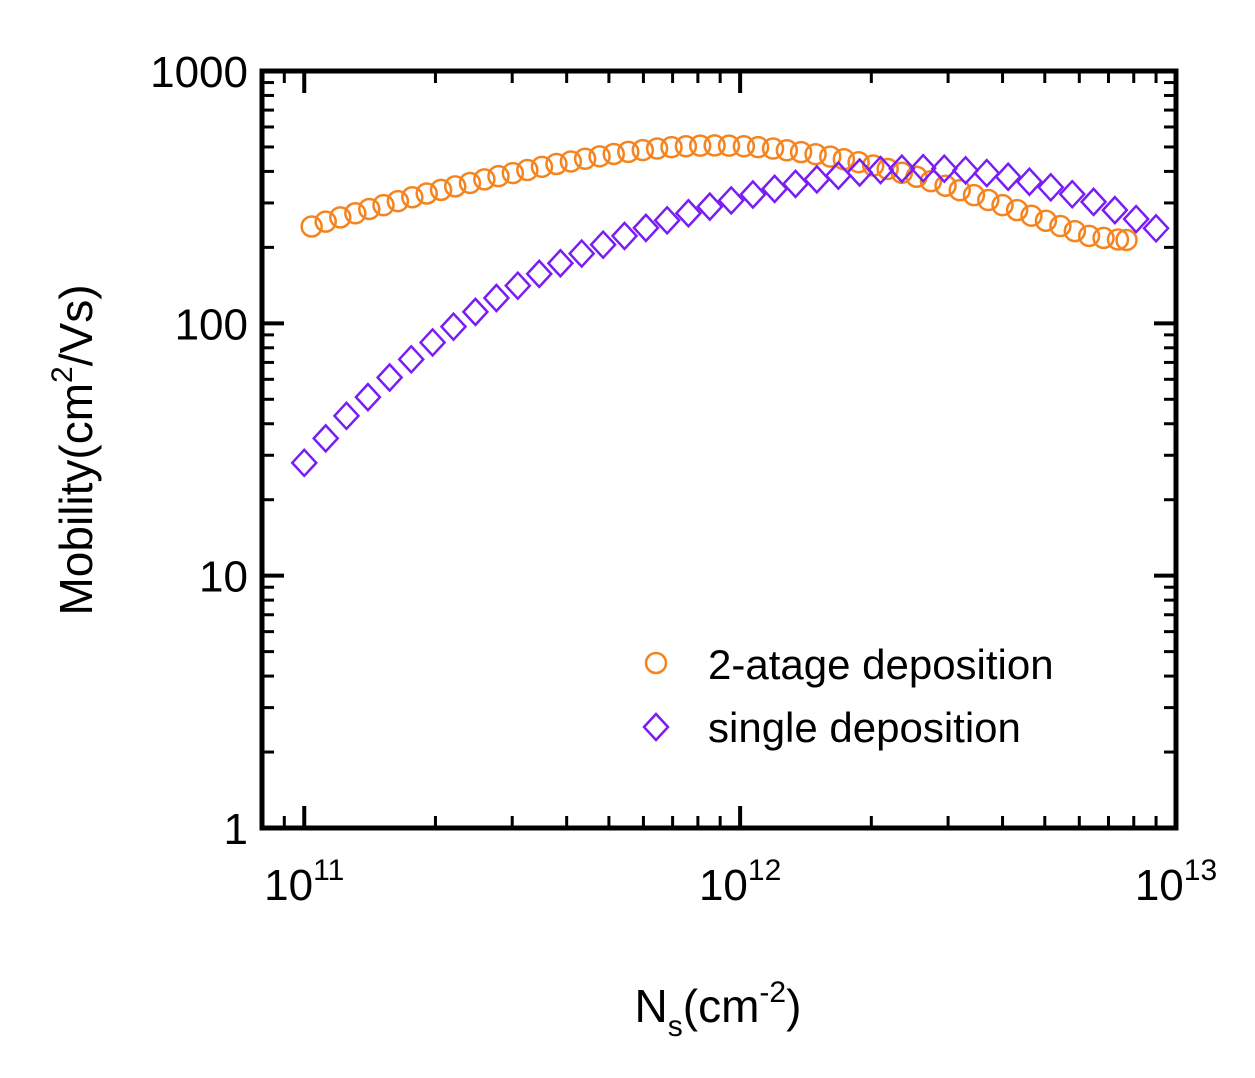 This screenshot has height=1078, width=1255. I want to click on legend-marker-single-deposition, so click(656, 727).